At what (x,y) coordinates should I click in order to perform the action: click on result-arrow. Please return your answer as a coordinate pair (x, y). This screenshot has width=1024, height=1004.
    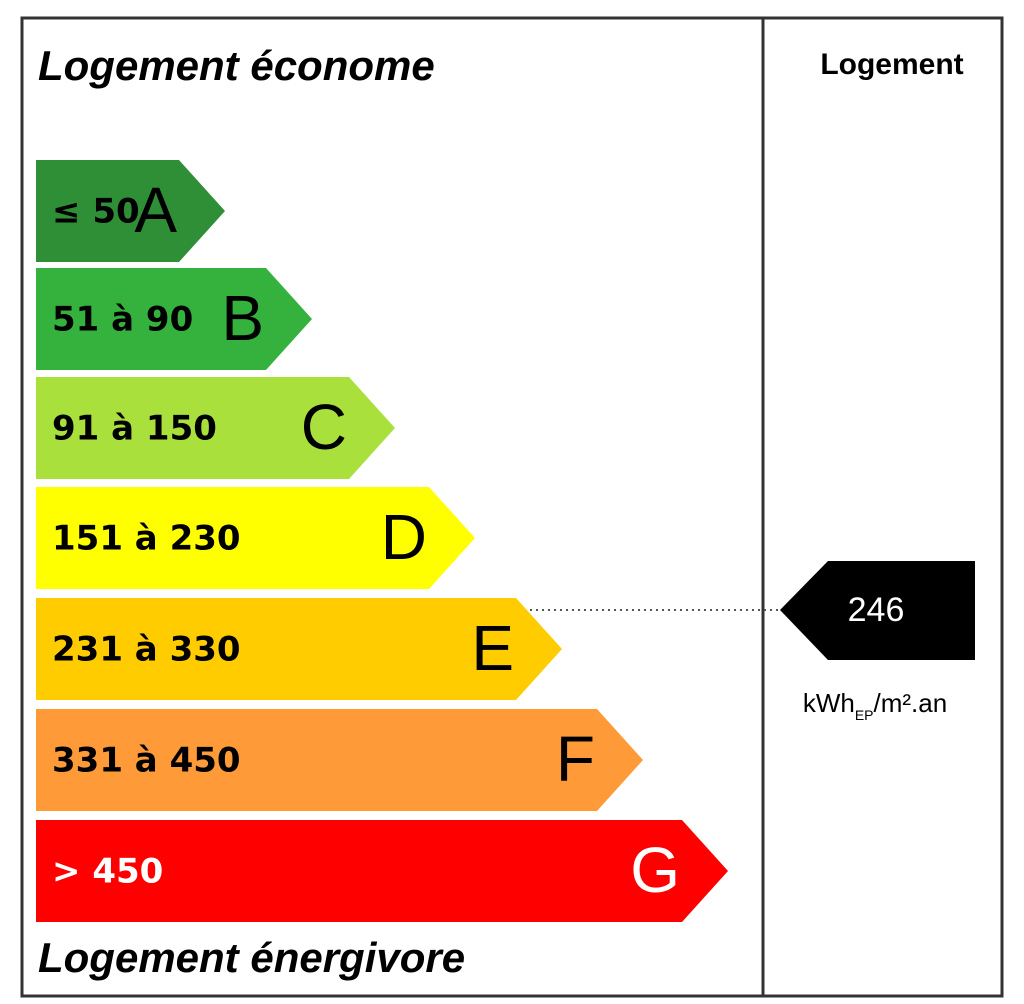
    Looking at the image, I should click on (877, 610).